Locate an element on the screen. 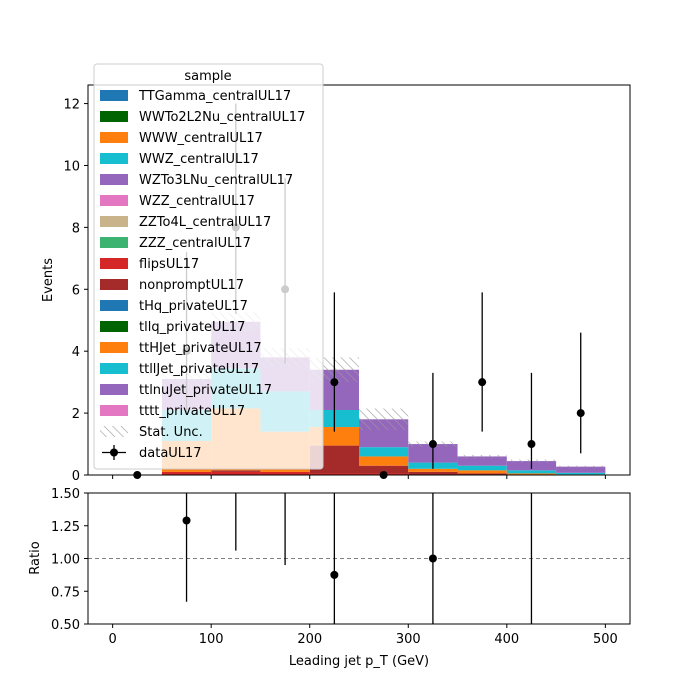  legend-entry-15: tttt_privateUL17 is located at coordinates (172, 411).